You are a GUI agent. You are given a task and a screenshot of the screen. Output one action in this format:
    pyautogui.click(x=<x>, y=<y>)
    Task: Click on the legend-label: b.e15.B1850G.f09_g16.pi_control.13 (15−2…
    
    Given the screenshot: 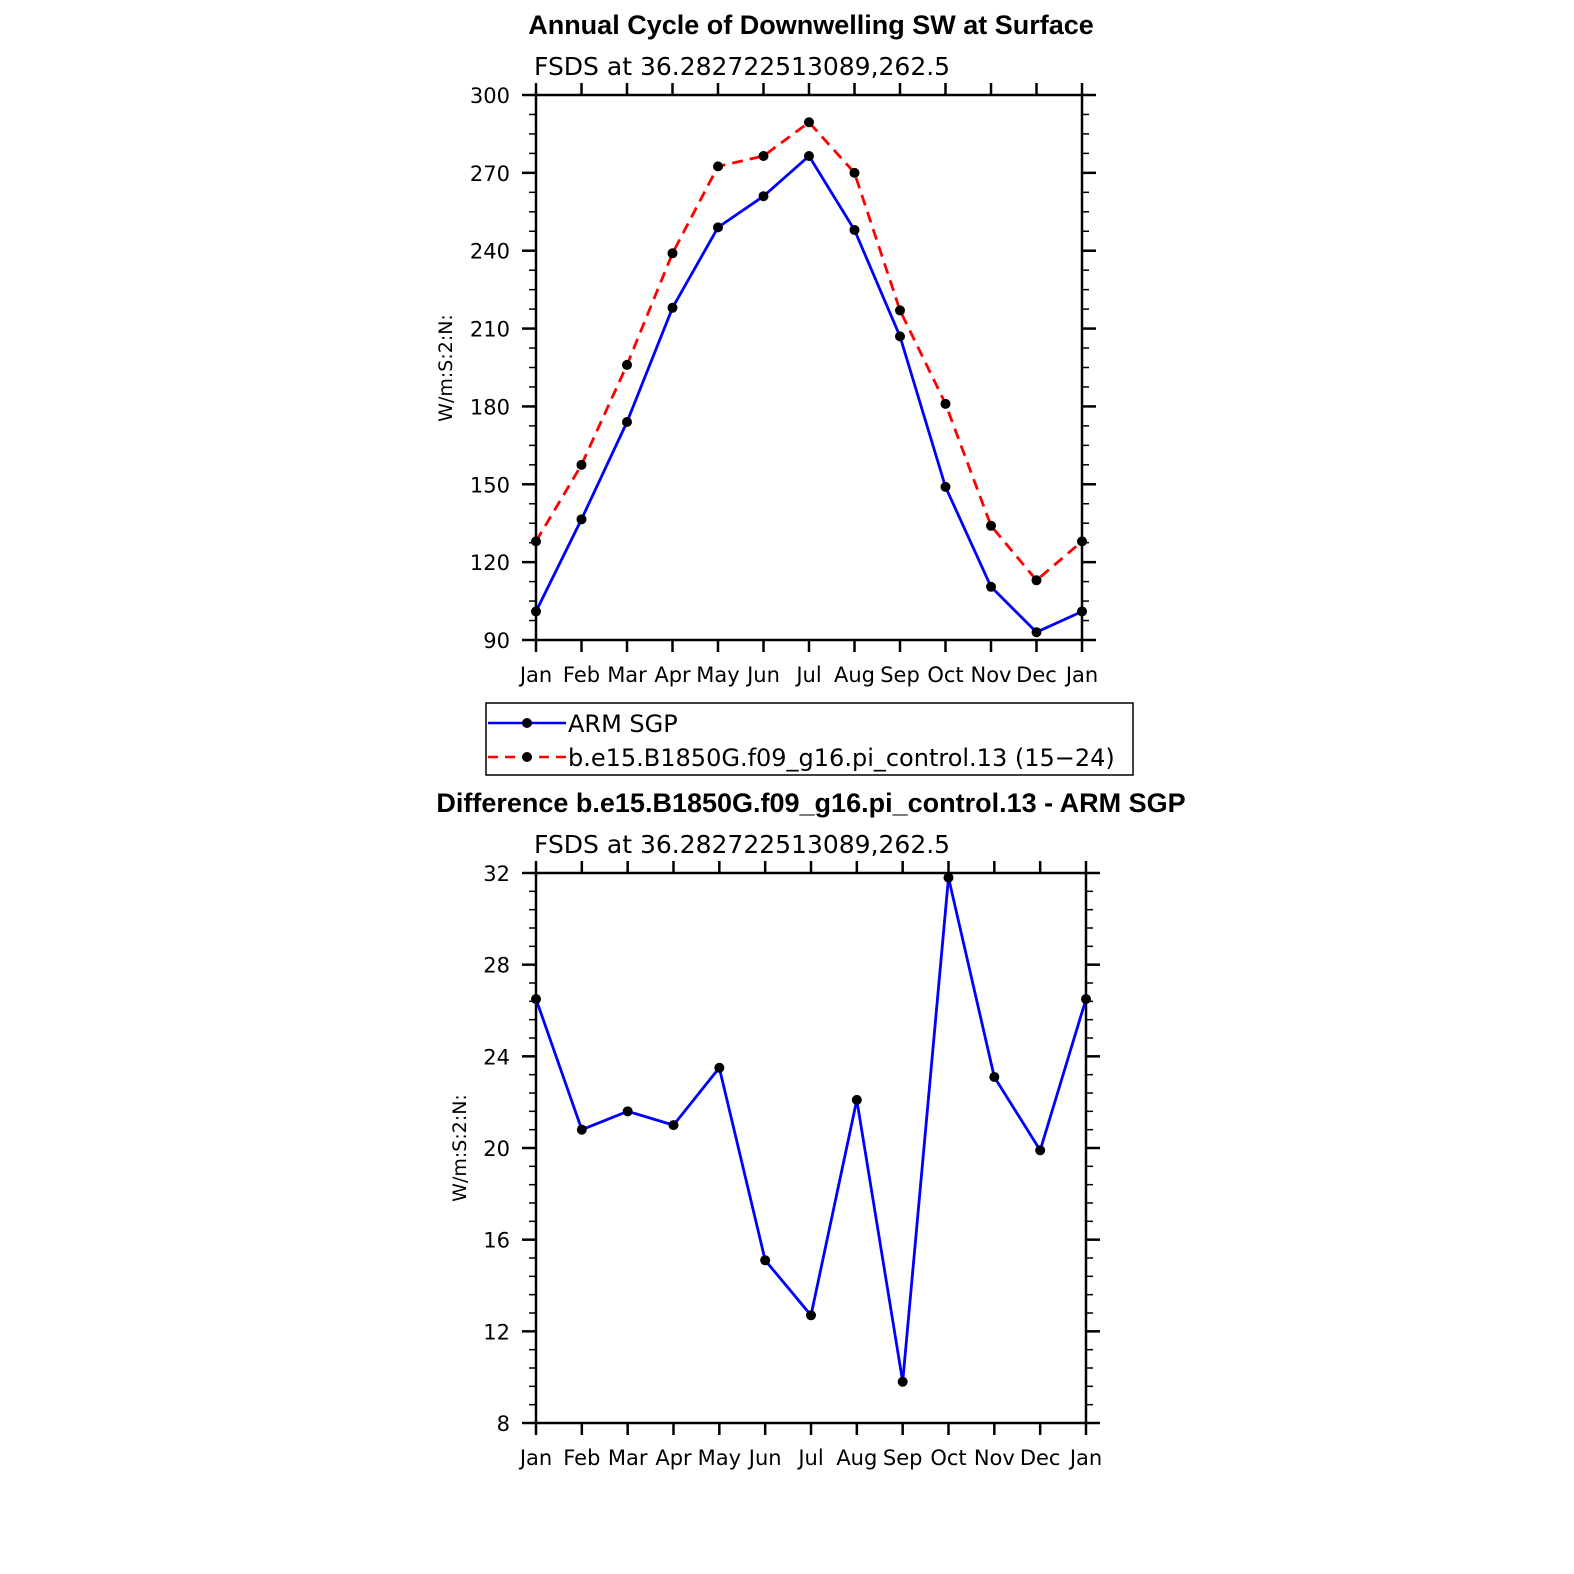 What is the action you would take?
    pyautogui.click(x=841, y=758)
    